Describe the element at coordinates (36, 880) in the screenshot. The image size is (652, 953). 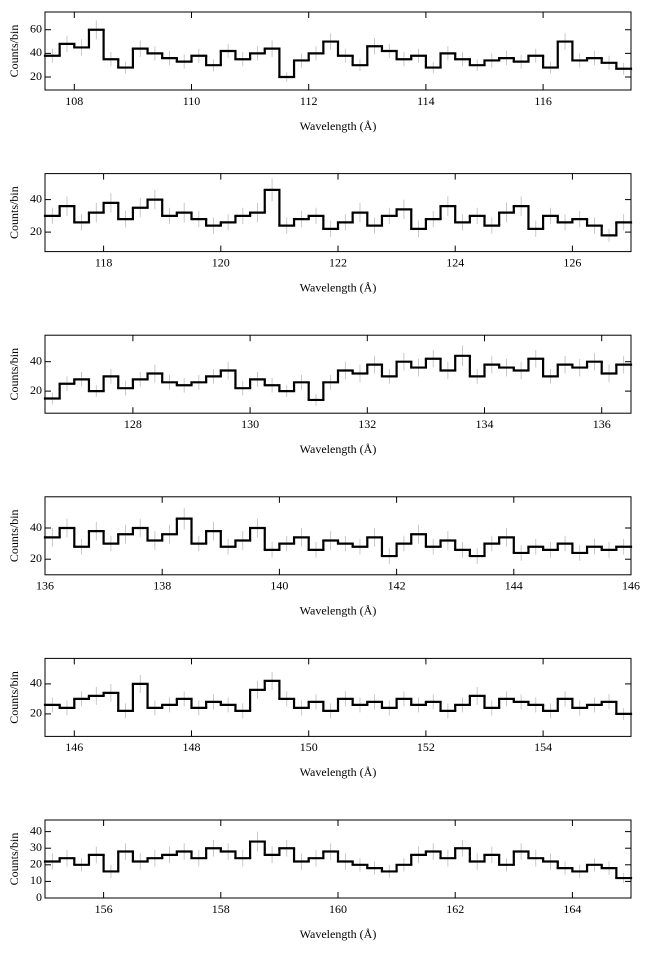
I see `y-tick-label: 10` at that location.